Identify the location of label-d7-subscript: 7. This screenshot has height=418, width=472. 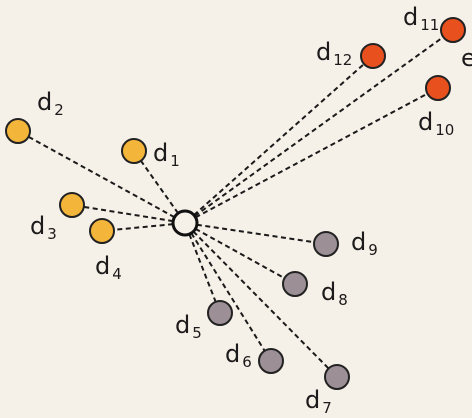
(327, 408).